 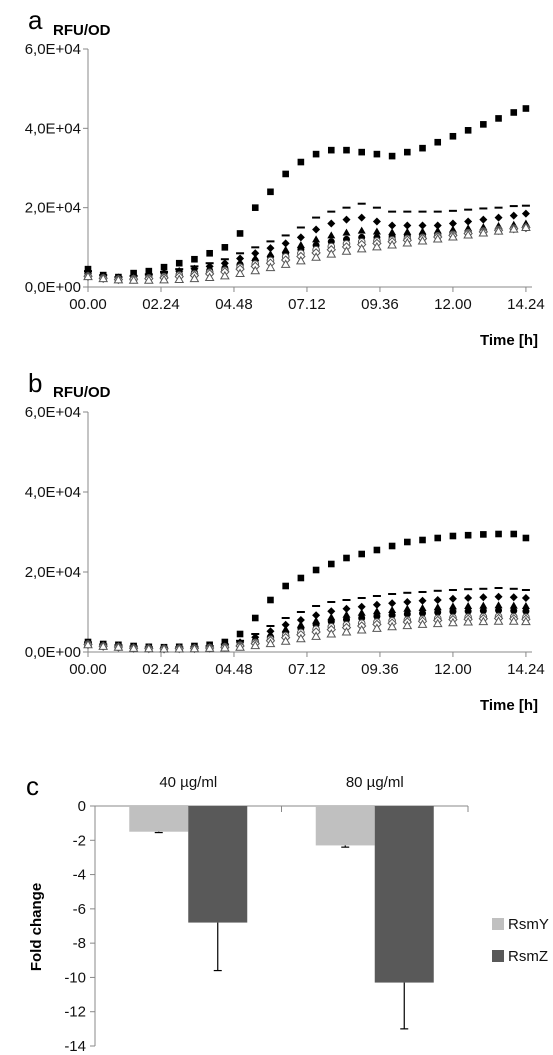 What do you see at coordinates (498, 956) in the screenshot?
I see `legend-swatch-rsmz` at bounding box center [498, 956].